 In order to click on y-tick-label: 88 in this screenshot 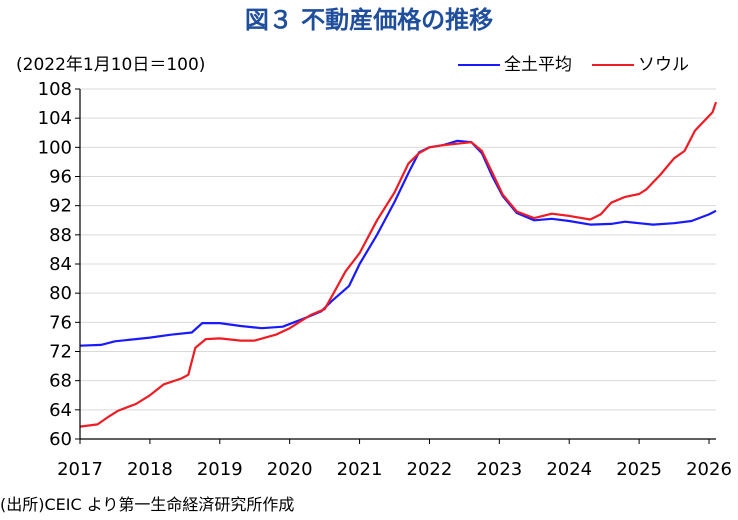, I will do `click(60, 235)`.